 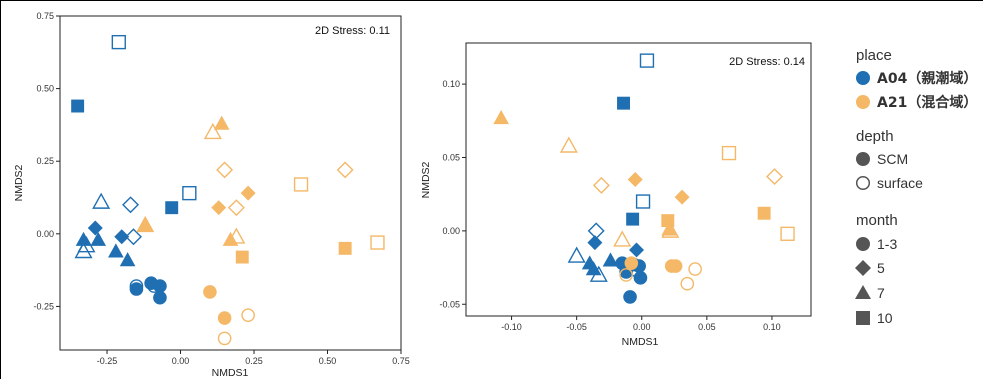 I want to click on legend-label-a04: A04（親潮域）, so click(x=927, y=78).